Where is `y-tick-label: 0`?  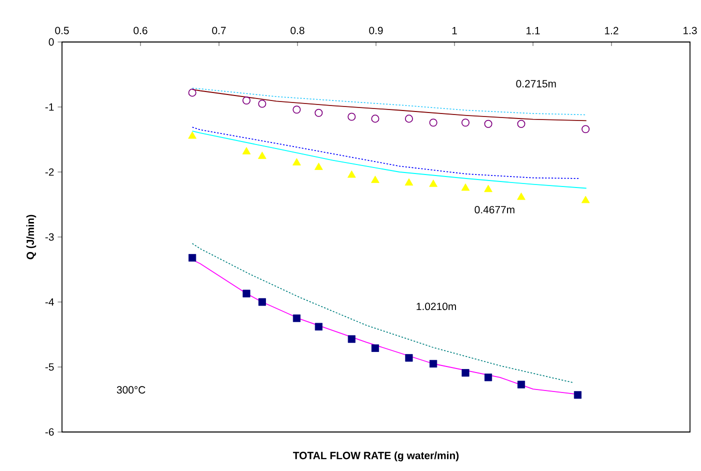
y-tick-label: 0 is located at coordinates (51, 42).